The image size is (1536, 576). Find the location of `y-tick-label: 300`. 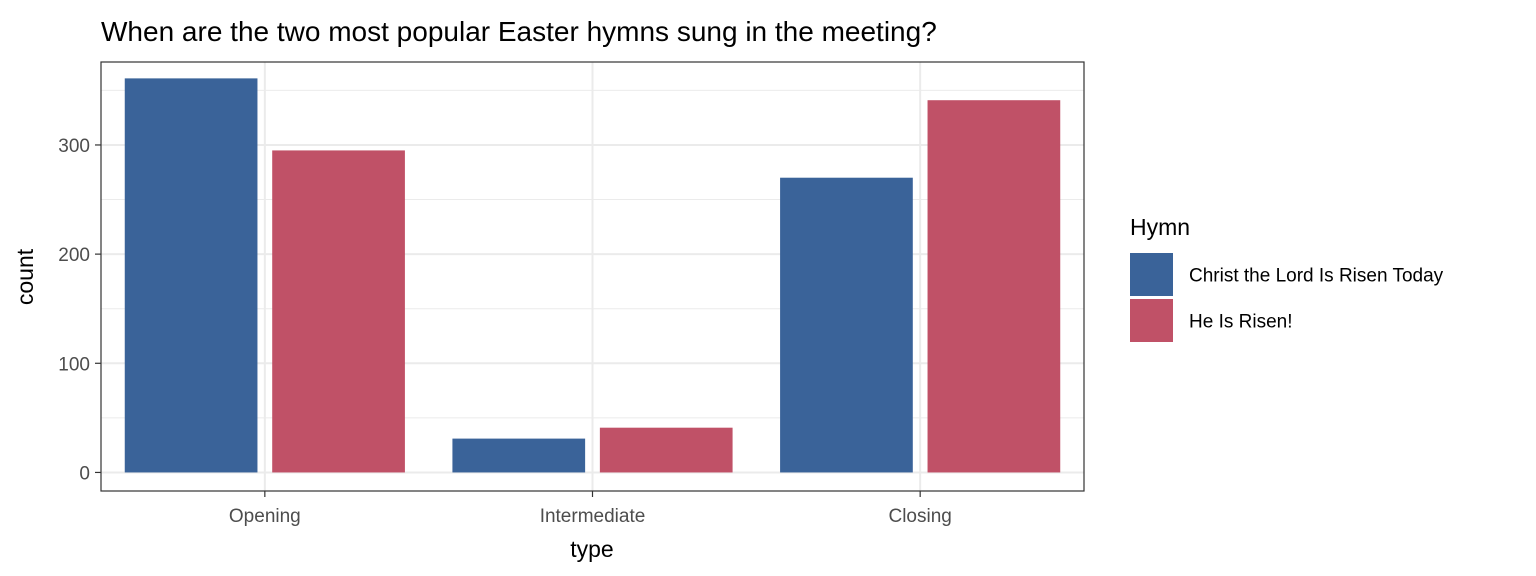

y-tick-label: 300 is located at coordinates (74, 146).